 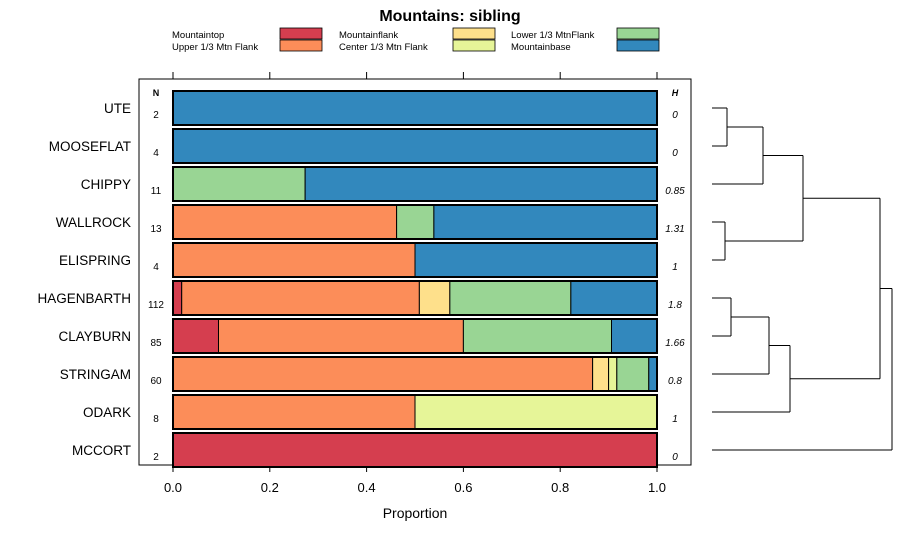 What do you see at coordinates (156, 305) in the screenshot?
I see `n-value: 112` at bounding box center [156, 305].